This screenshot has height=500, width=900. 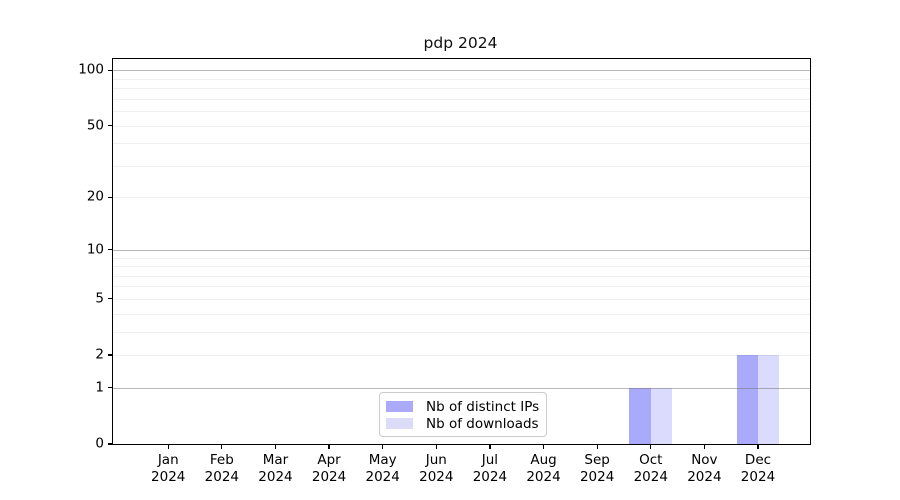 I want to click on bar-nb-of-distinct-ips-oct, so click(x=640, y=415).